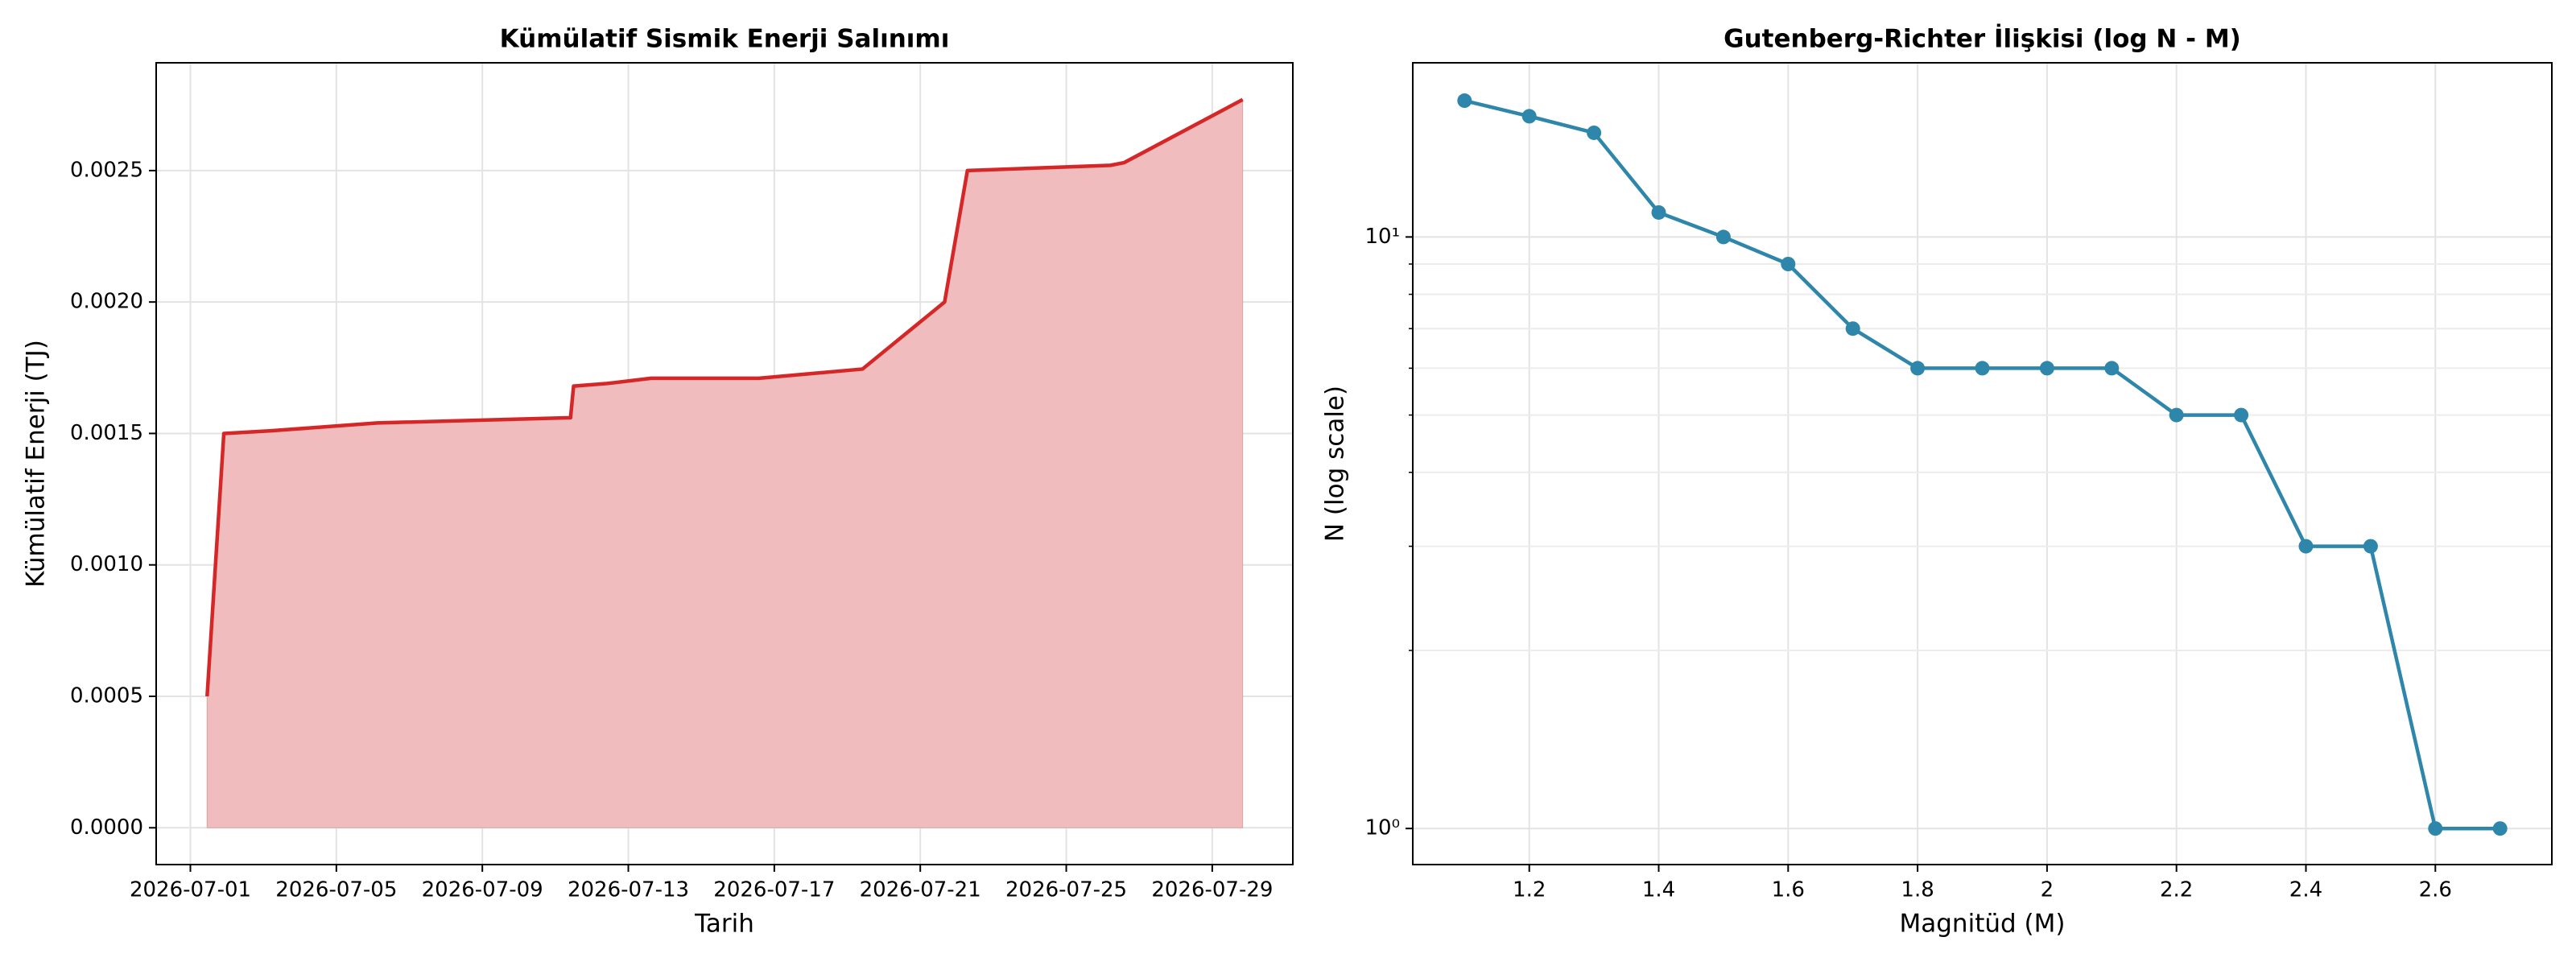 This screenshot has height=966, width=2576. I want to click on x-axis-label: Tarih, so click(724, 925).